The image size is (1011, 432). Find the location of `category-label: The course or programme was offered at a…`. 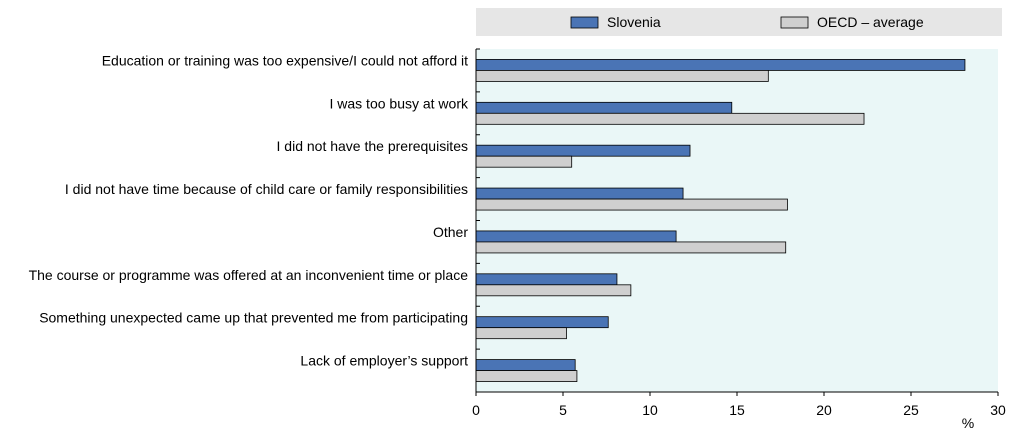

category-label: The course or programme was offered at a… is located at coordinates (249, 275).